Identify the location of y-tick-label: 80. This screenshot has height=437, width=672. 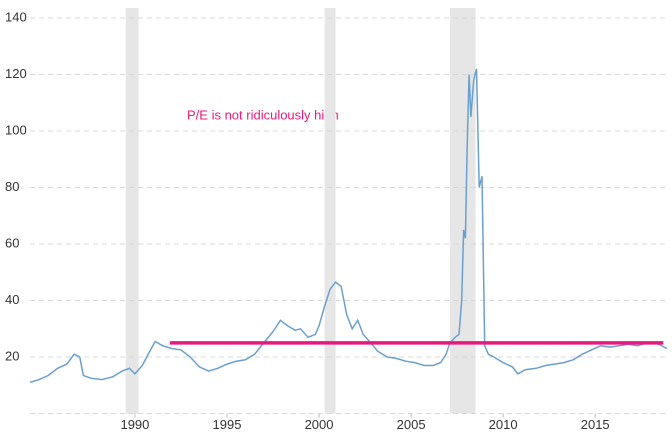
(12, 186).